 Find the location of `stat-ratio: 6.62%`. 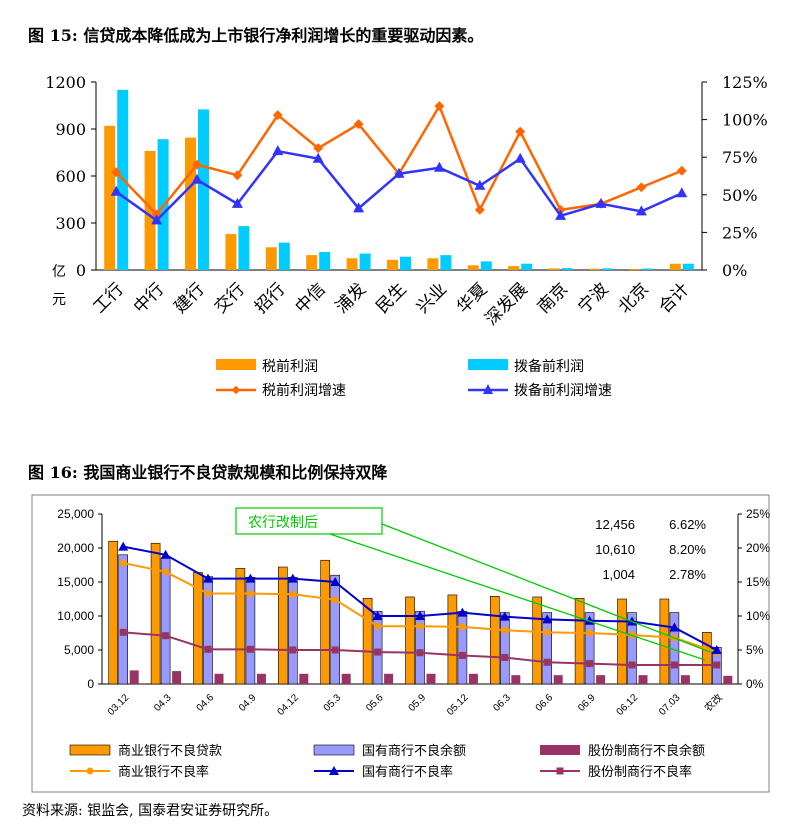

stat-ratio: 6.62% is located at coordinates (687, 524).